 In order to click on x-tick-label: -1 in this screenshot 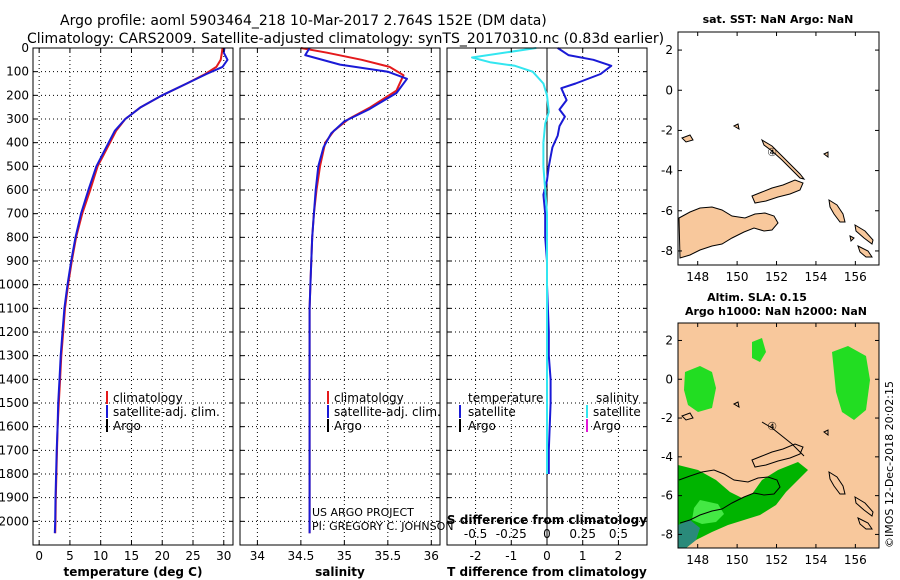, I will do `click(511, 556)`.